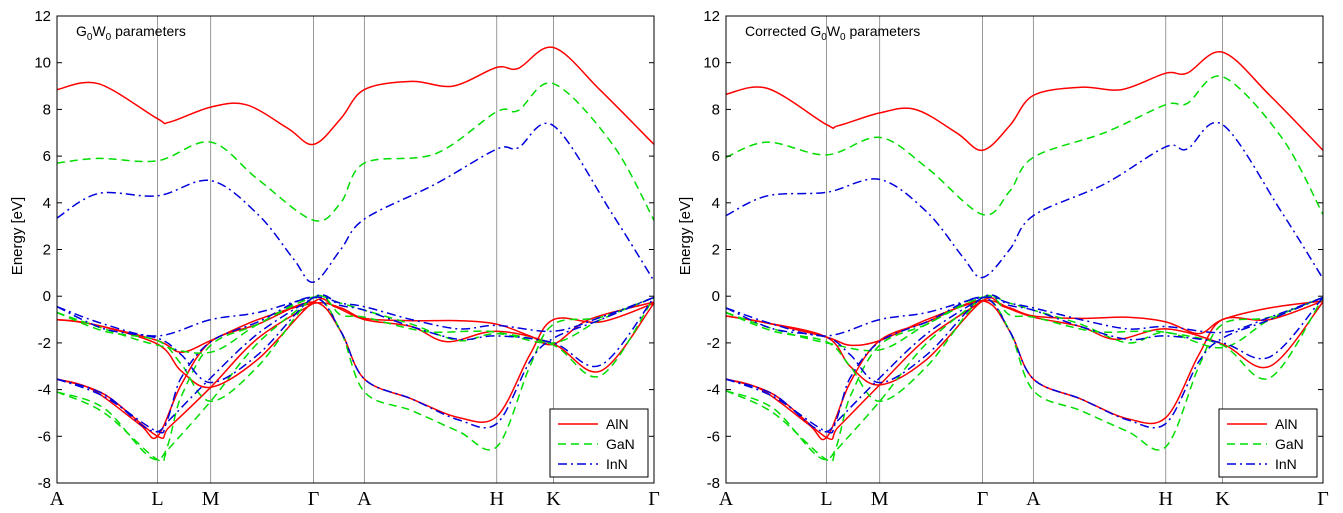 This screenshot has width=1343, height=513. What do you see at coordinates (685, 236) in the screenshot?
I see `y-axis-label-right: Energy [eV]` at bounding box center [685, 236].